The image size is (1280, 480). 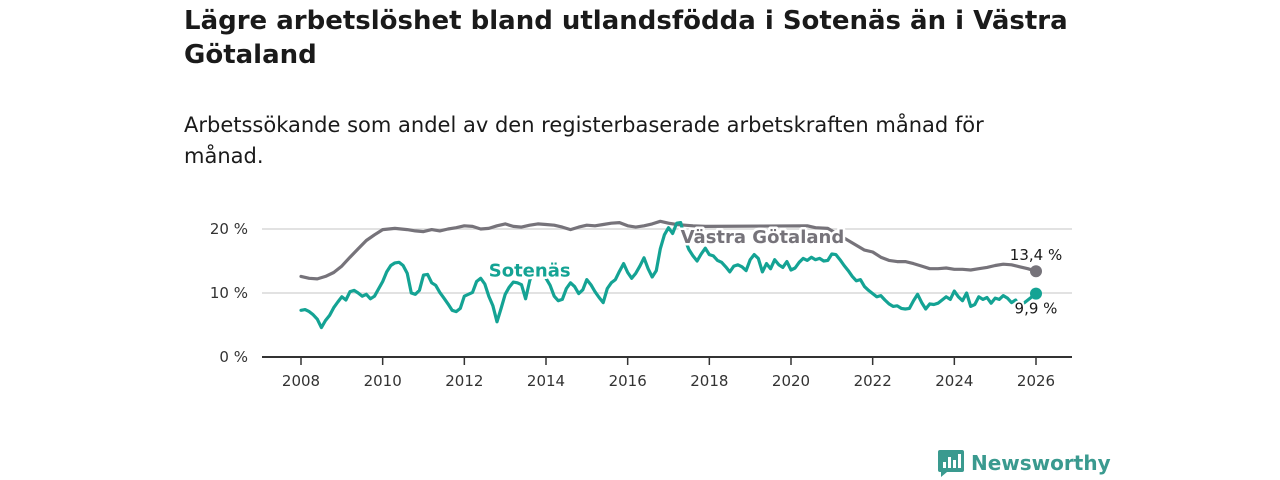 What do you see at coordinates (229, 293) in the screenshot?
I see `y-tick-label: 10 %` at bounding box center [229, 293].